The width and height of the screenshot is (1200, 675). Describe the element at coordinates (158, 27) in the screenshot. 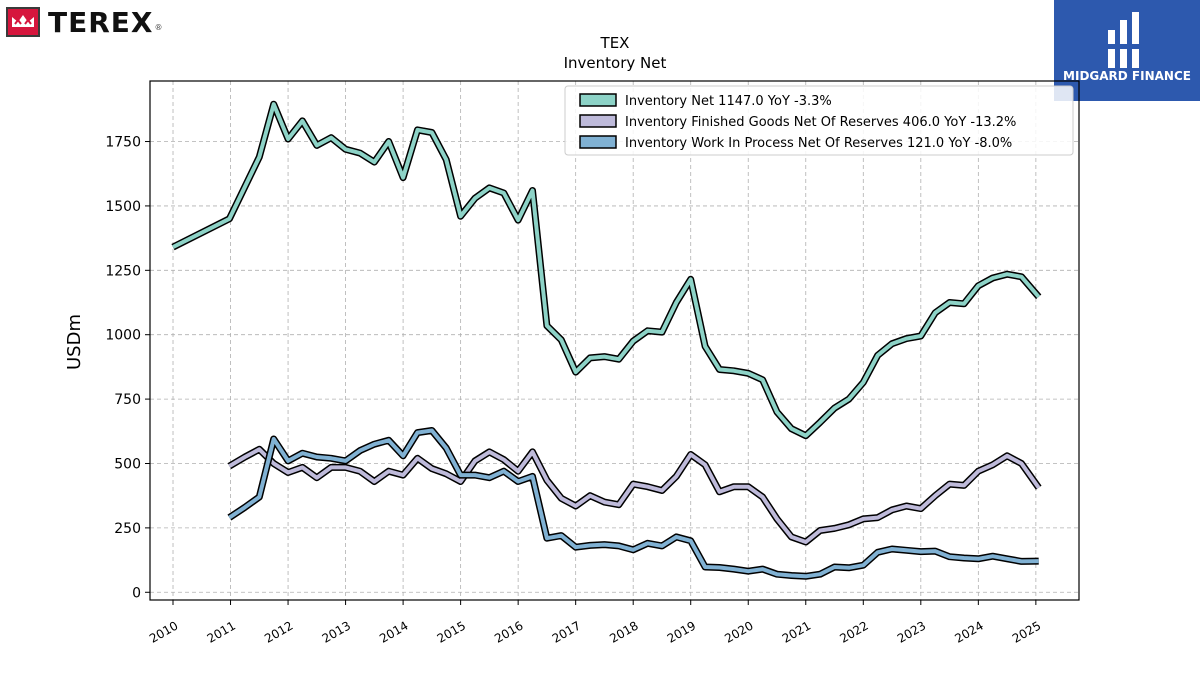

I see `logo-registered-mark: ®` at that location.